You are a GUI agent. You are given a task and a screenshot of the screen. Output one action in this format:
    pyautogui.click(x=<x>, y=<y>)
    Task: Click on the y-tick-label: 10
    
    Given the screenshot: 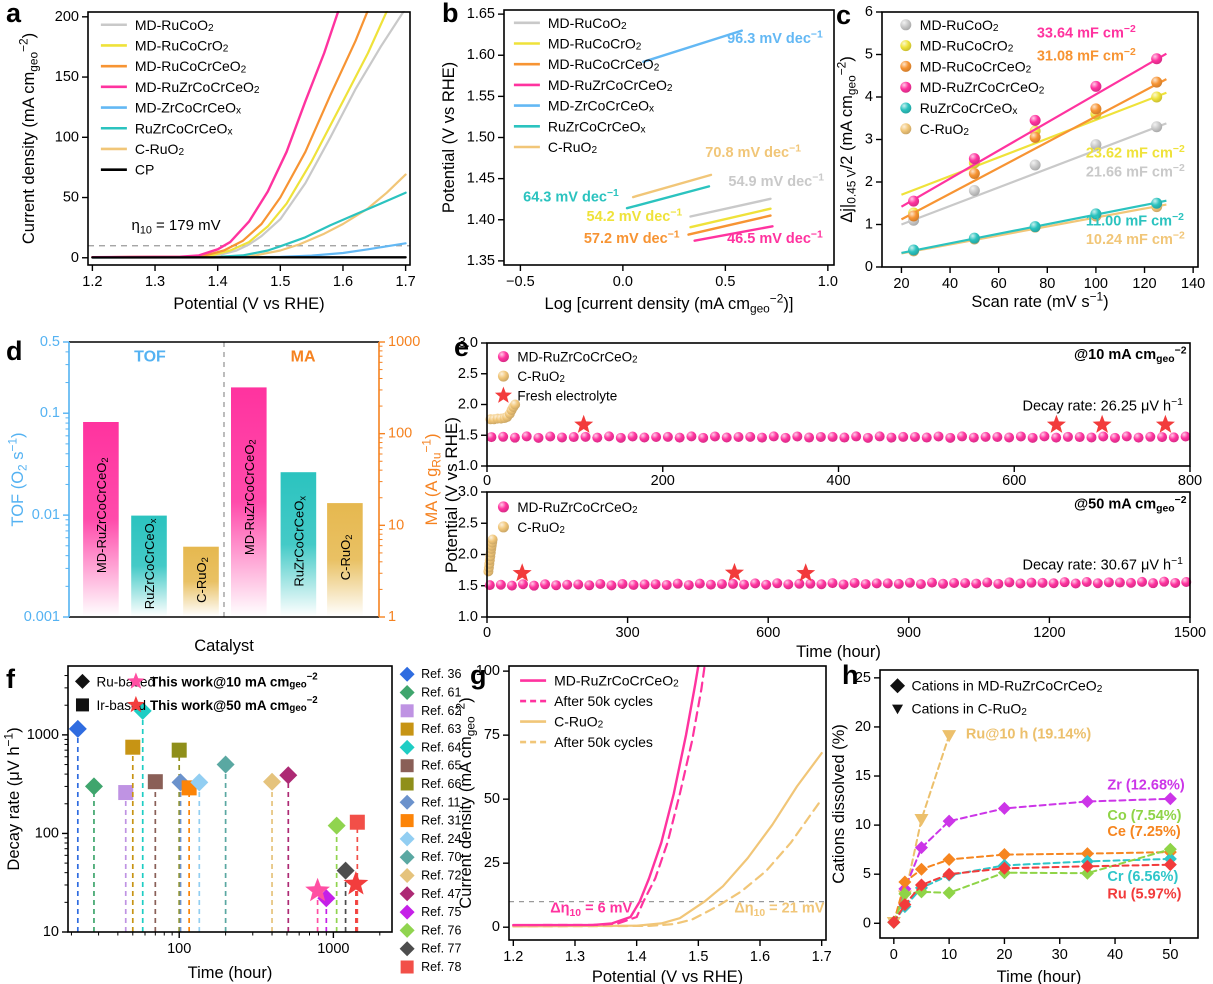 What is the action you would take?
    pyautogui.click(x=51, y=932)
    